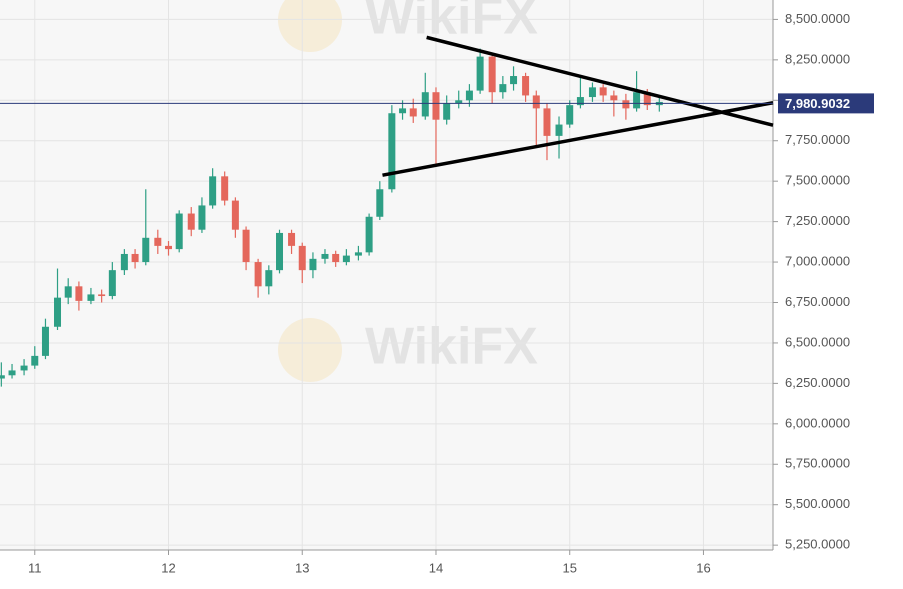 The height and width of the screenshot is (589, 903). Describe the element at coordinates (817, 220) in the screenshot. I see `y-tick-label: 7,250.0000` at that location.